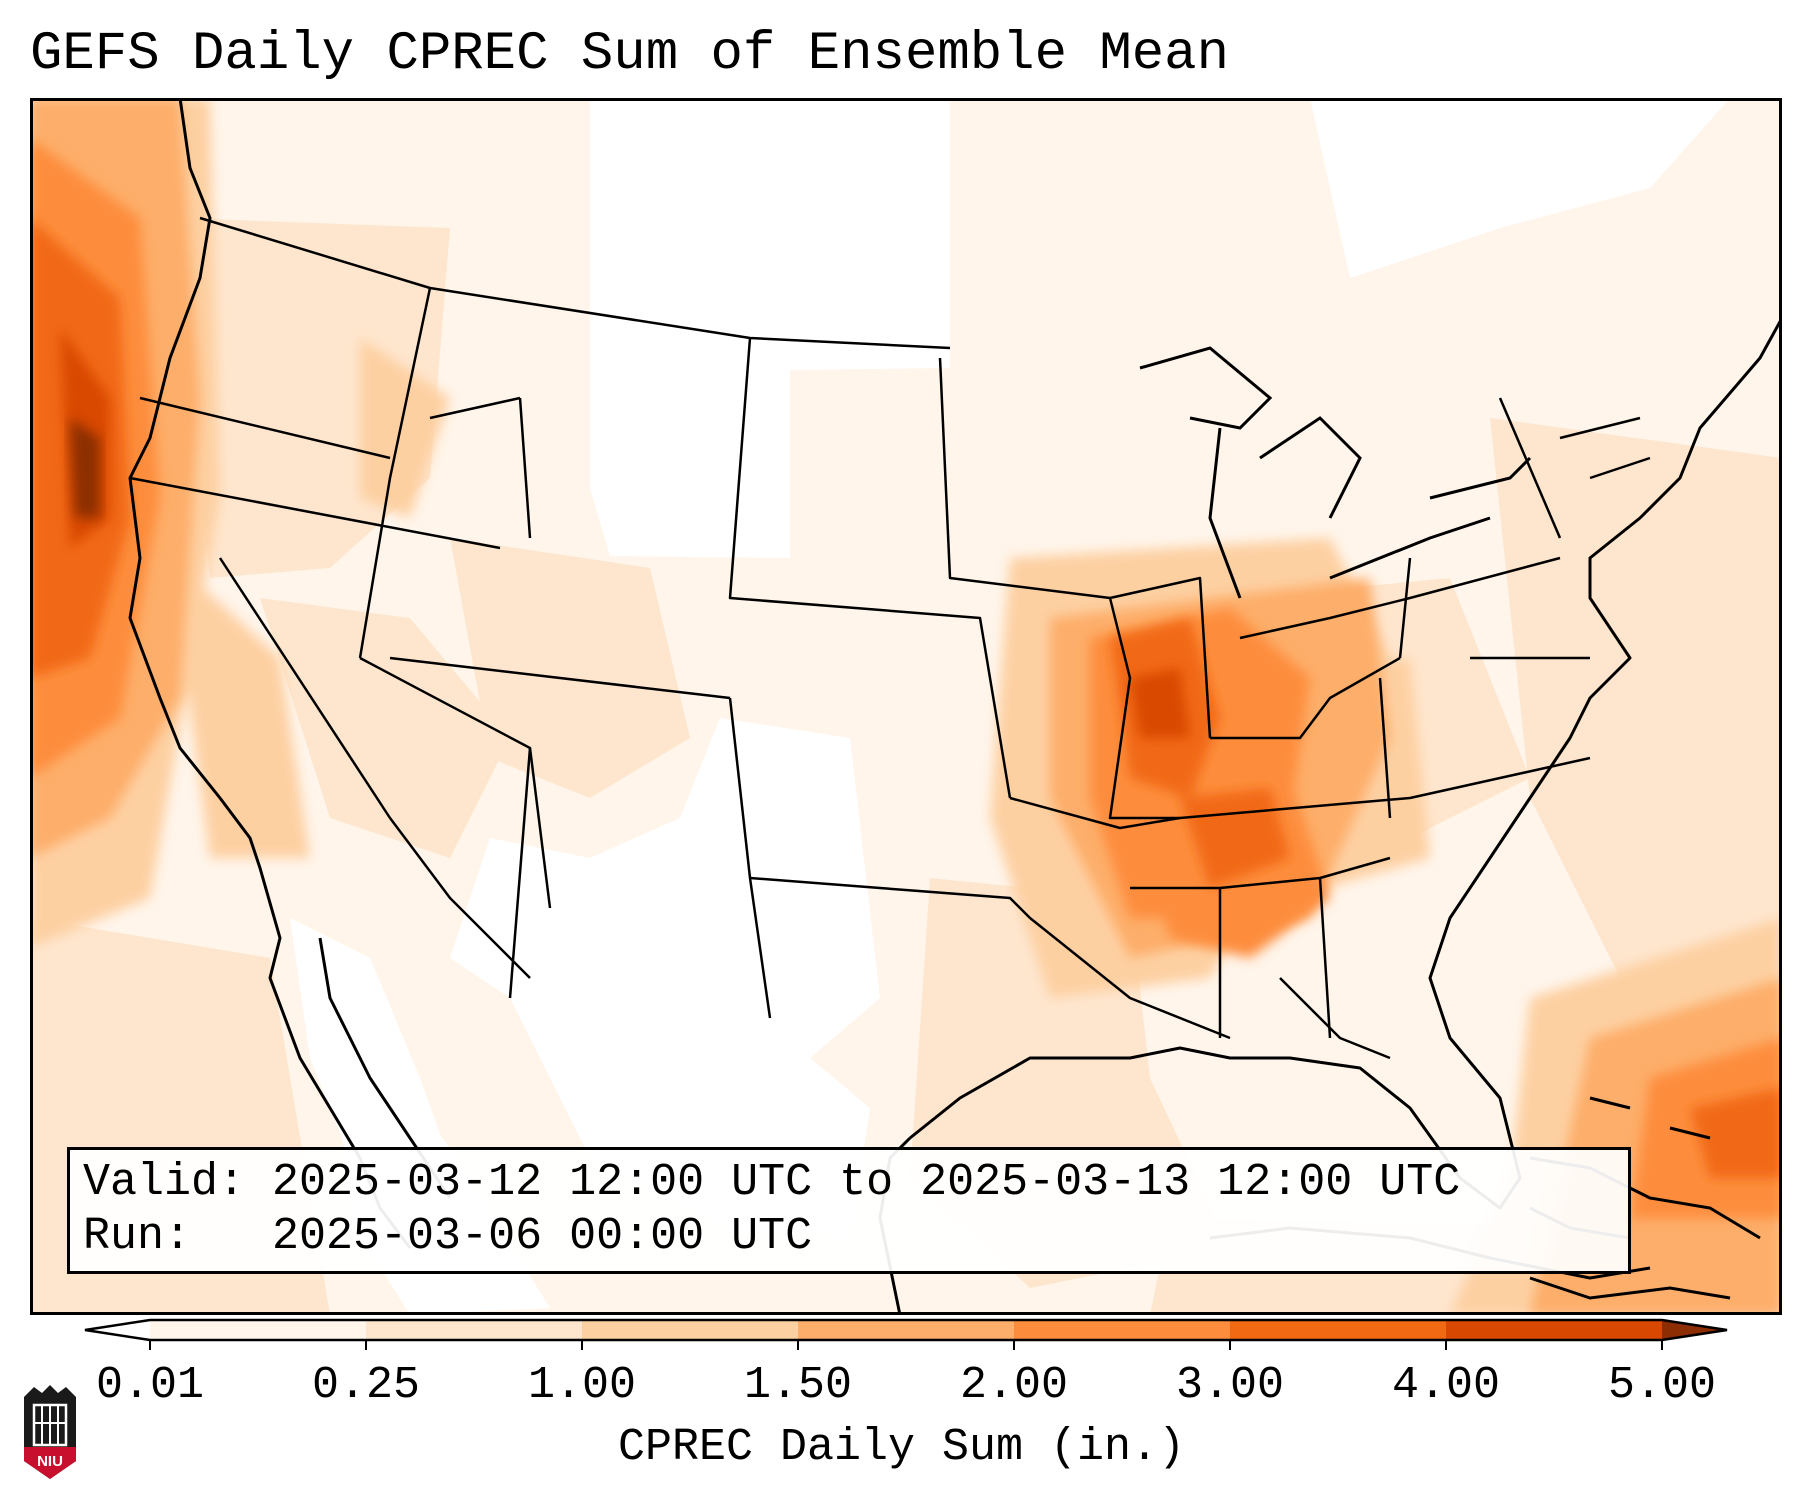  I want to click on colorbar-tick-label: 4.00, so click(1446, 1385).